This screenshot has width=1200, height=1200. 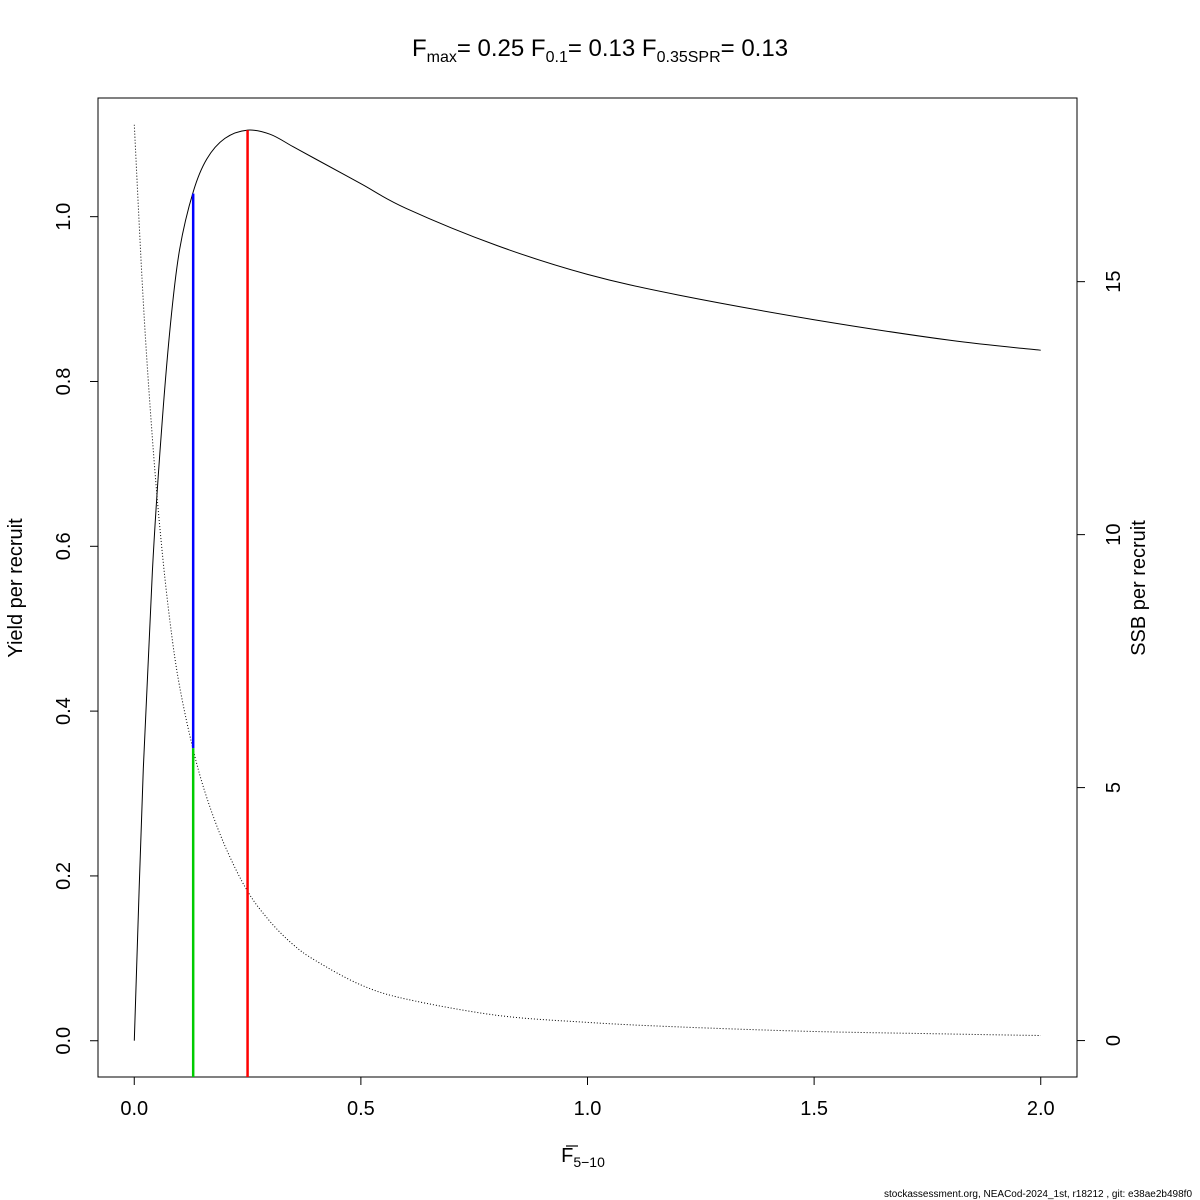 I want to click on y-right-tick-label: 0, so click(x=1114, y=1040).